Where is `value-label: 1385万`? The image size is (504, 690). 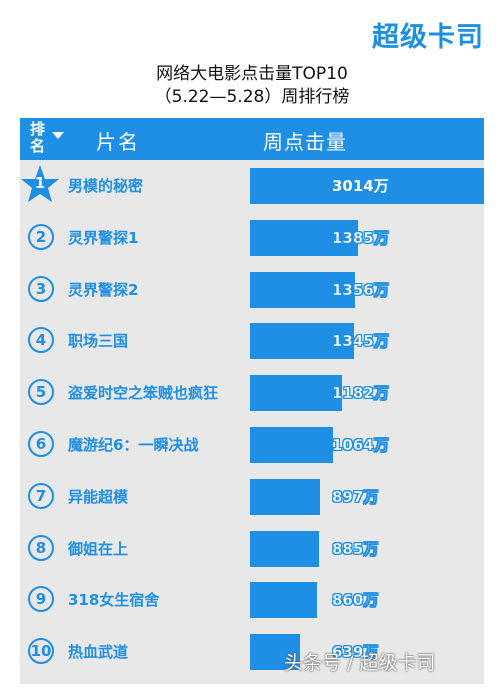 value-label: 1385万 is located at coordinates (360, 237).